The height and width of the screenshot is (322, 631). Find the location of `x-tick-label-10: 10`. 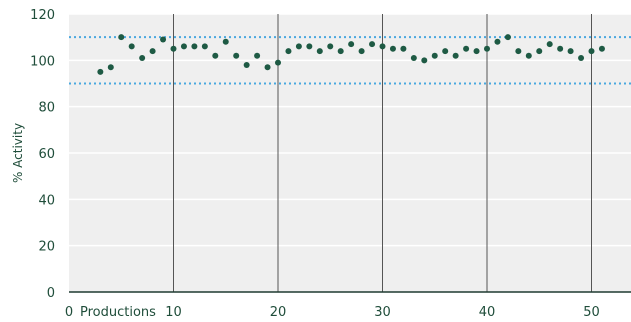

x-tick-label-10: 10 is located at coordinates (173, 312).